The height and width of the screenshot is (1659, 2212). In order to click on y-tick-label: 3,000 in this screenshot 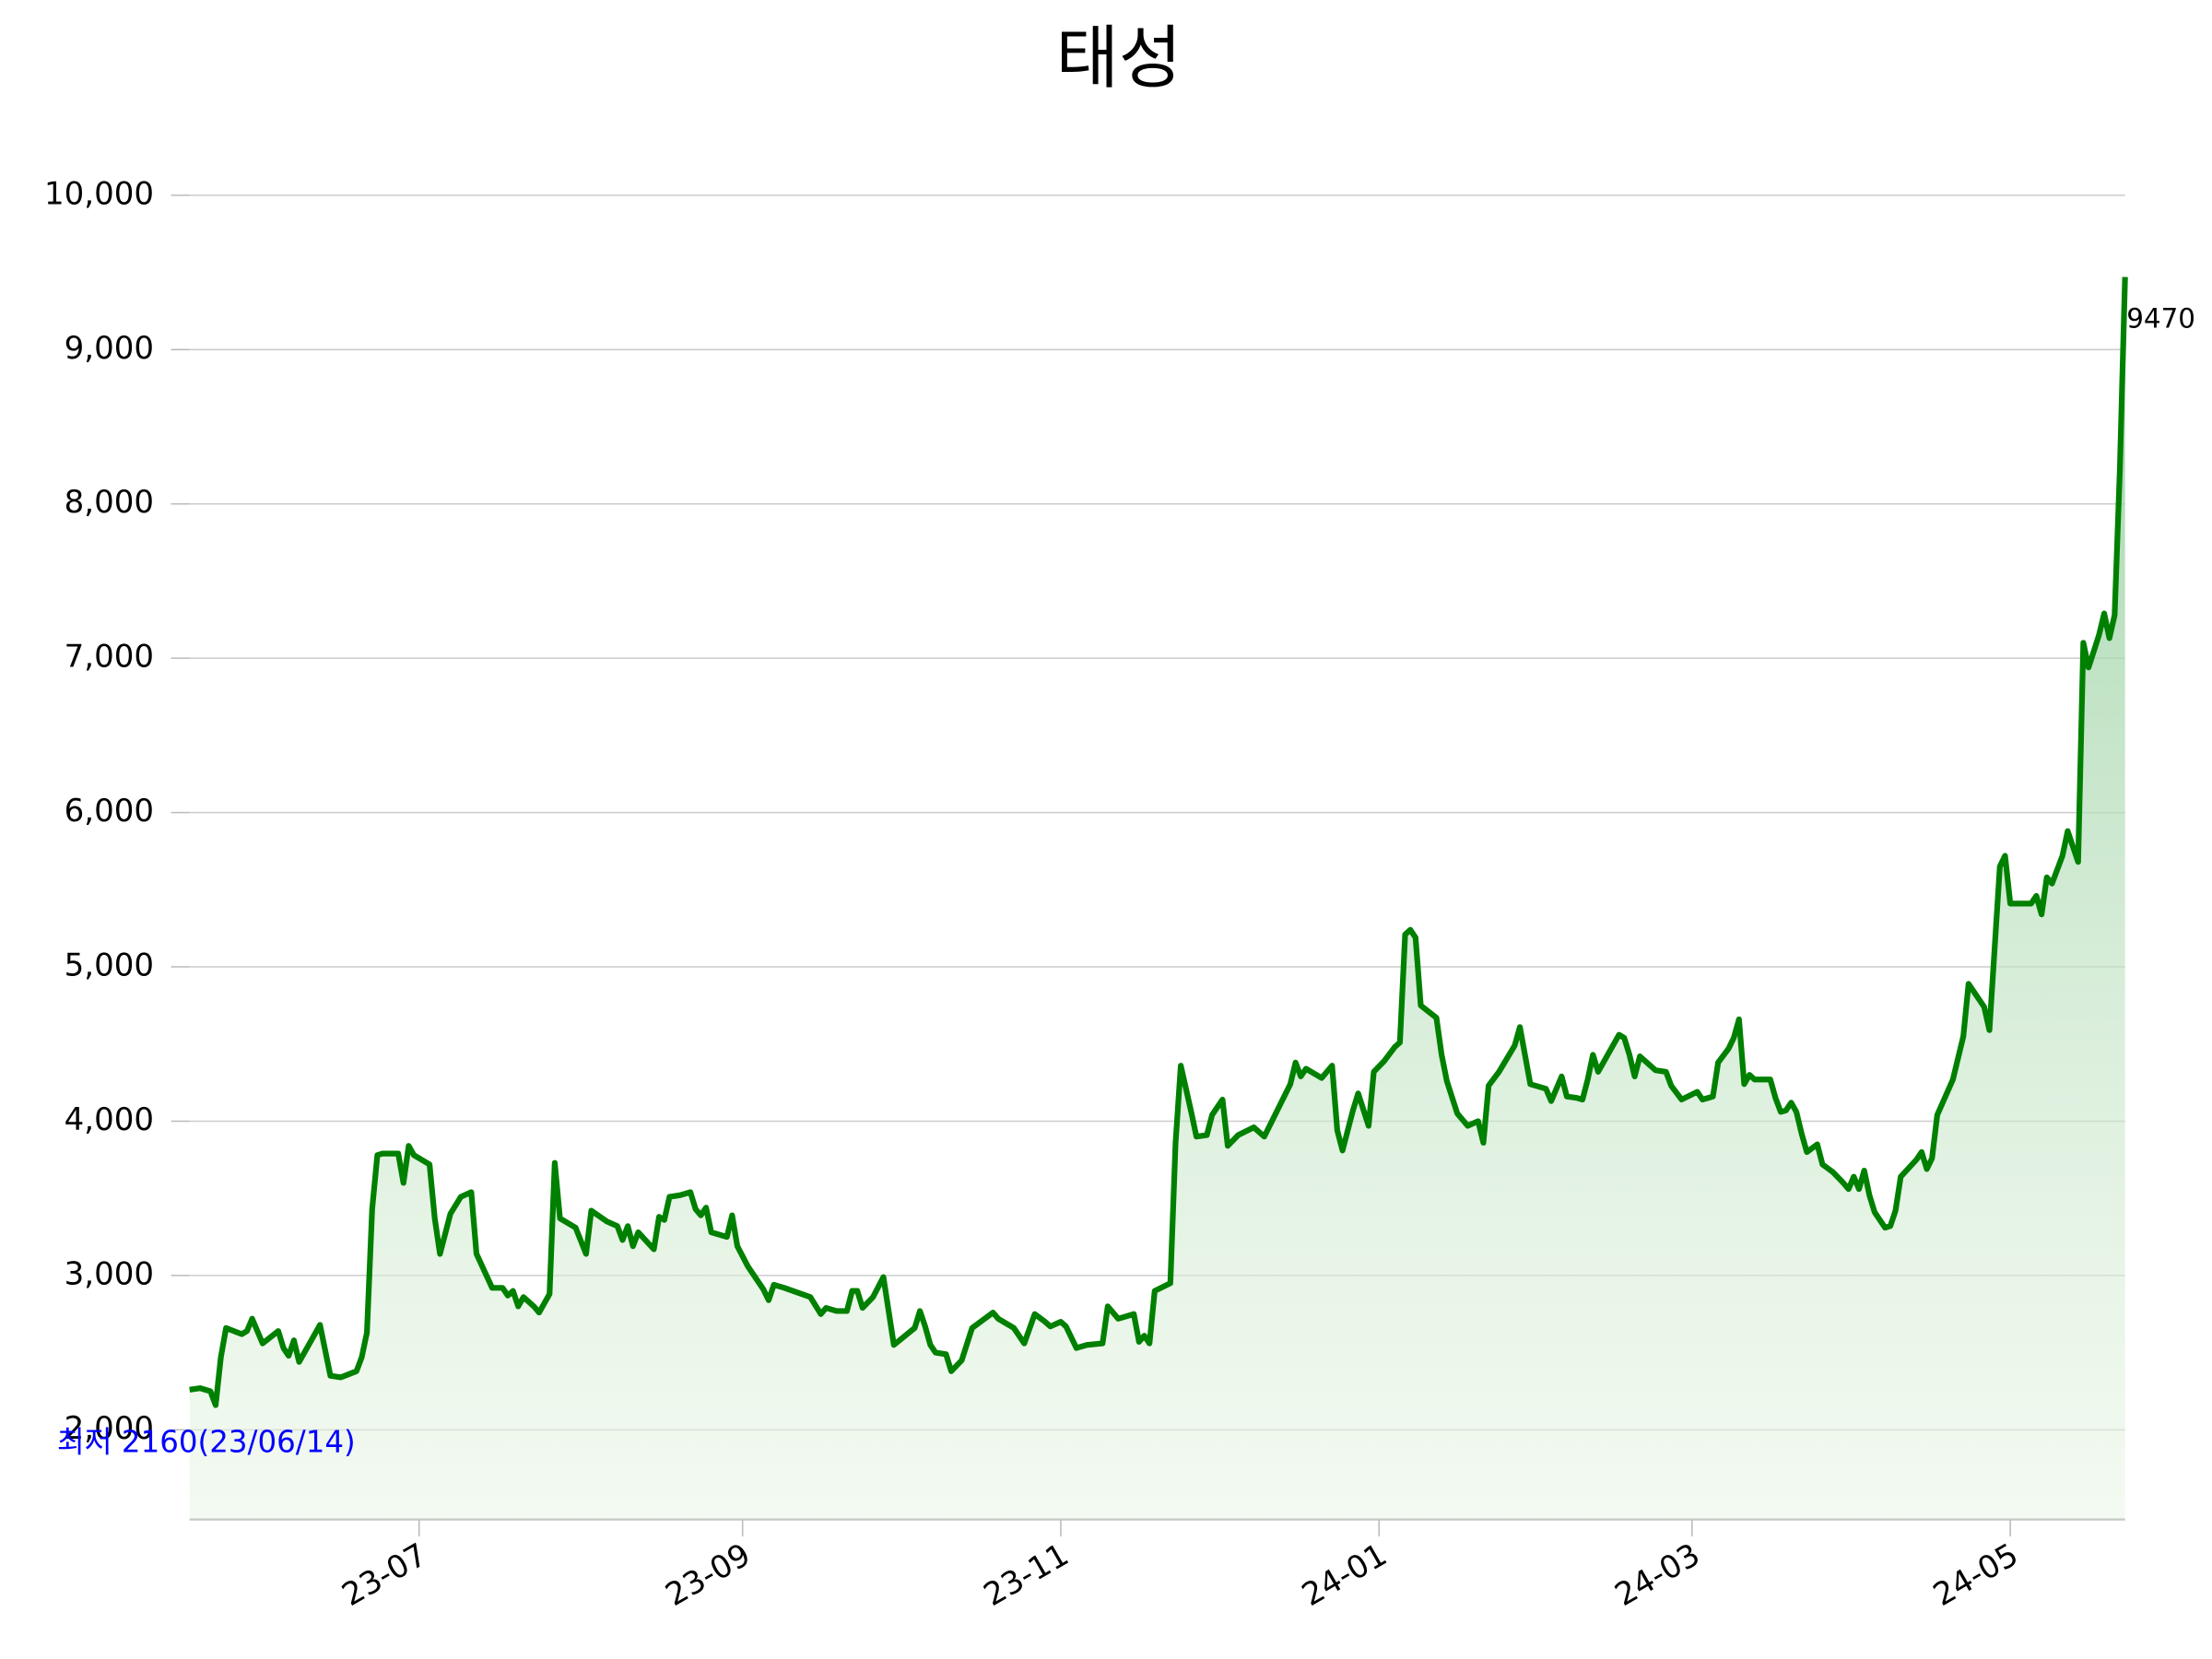, I will do `click(109, 1273)`.